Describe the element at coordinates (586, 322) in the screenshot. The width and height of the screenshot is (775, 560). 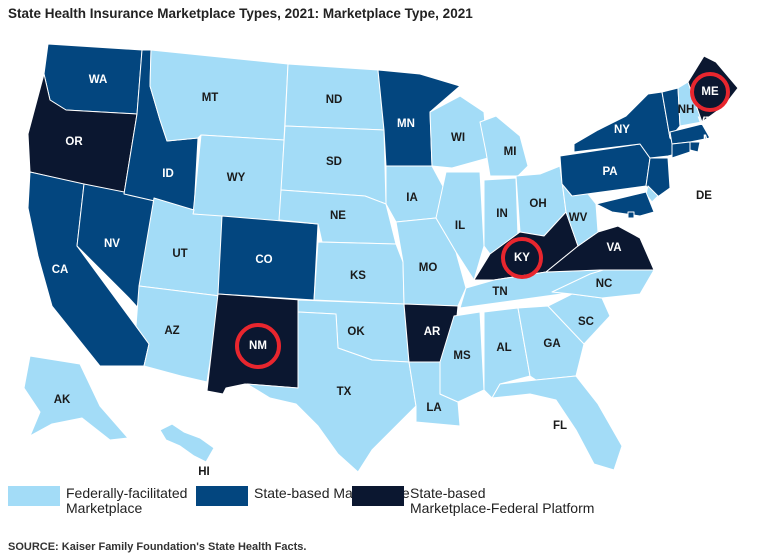
I see `state-label-sc: SC` at that location.